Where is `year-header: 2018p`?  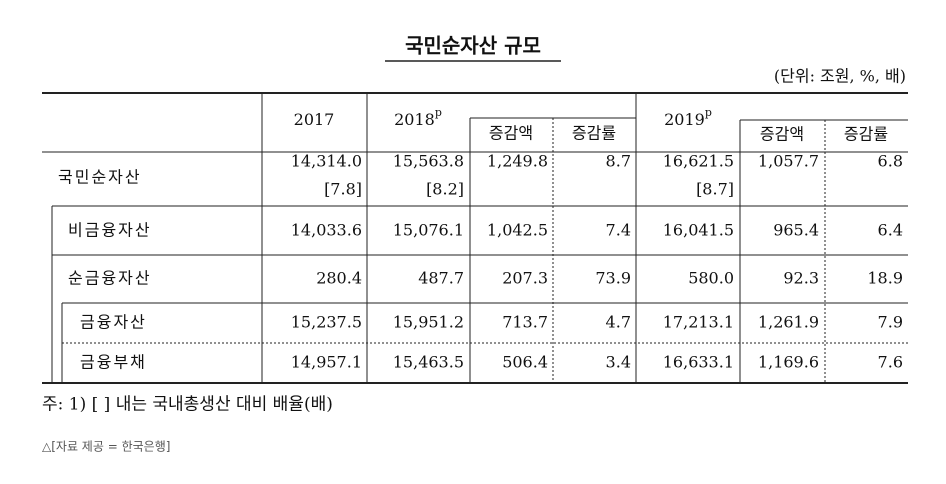
year-header: 2018p is located at coordinates (418, 117).